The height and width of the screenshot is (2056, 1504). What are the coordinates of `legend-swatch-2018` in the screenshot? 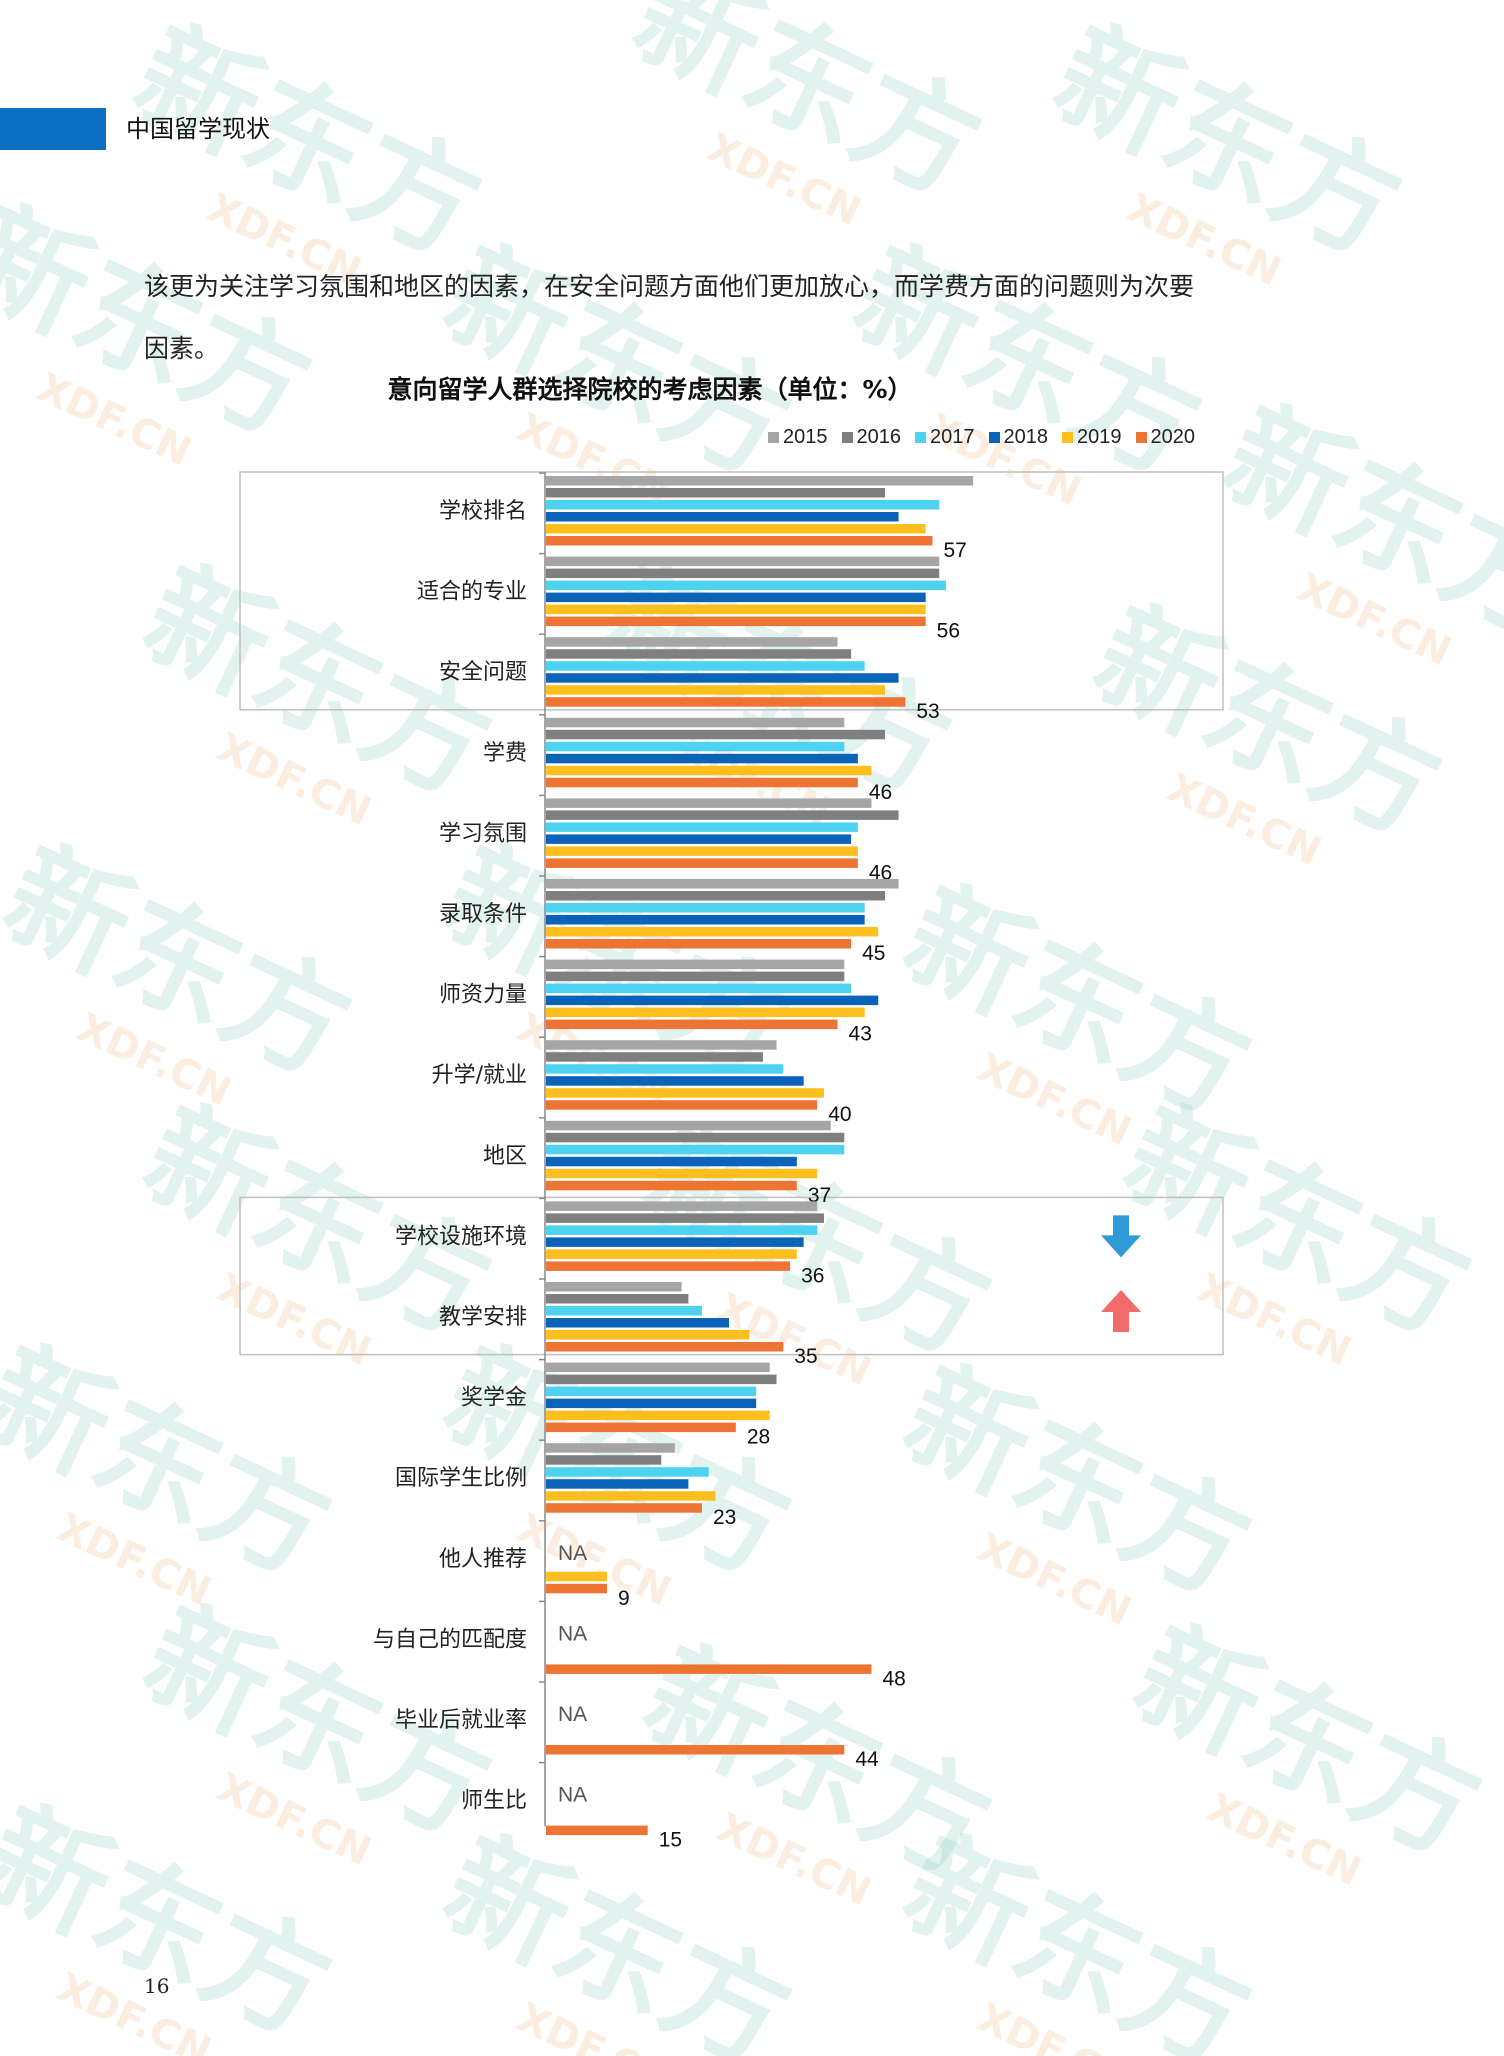 It's located at (994, 437).